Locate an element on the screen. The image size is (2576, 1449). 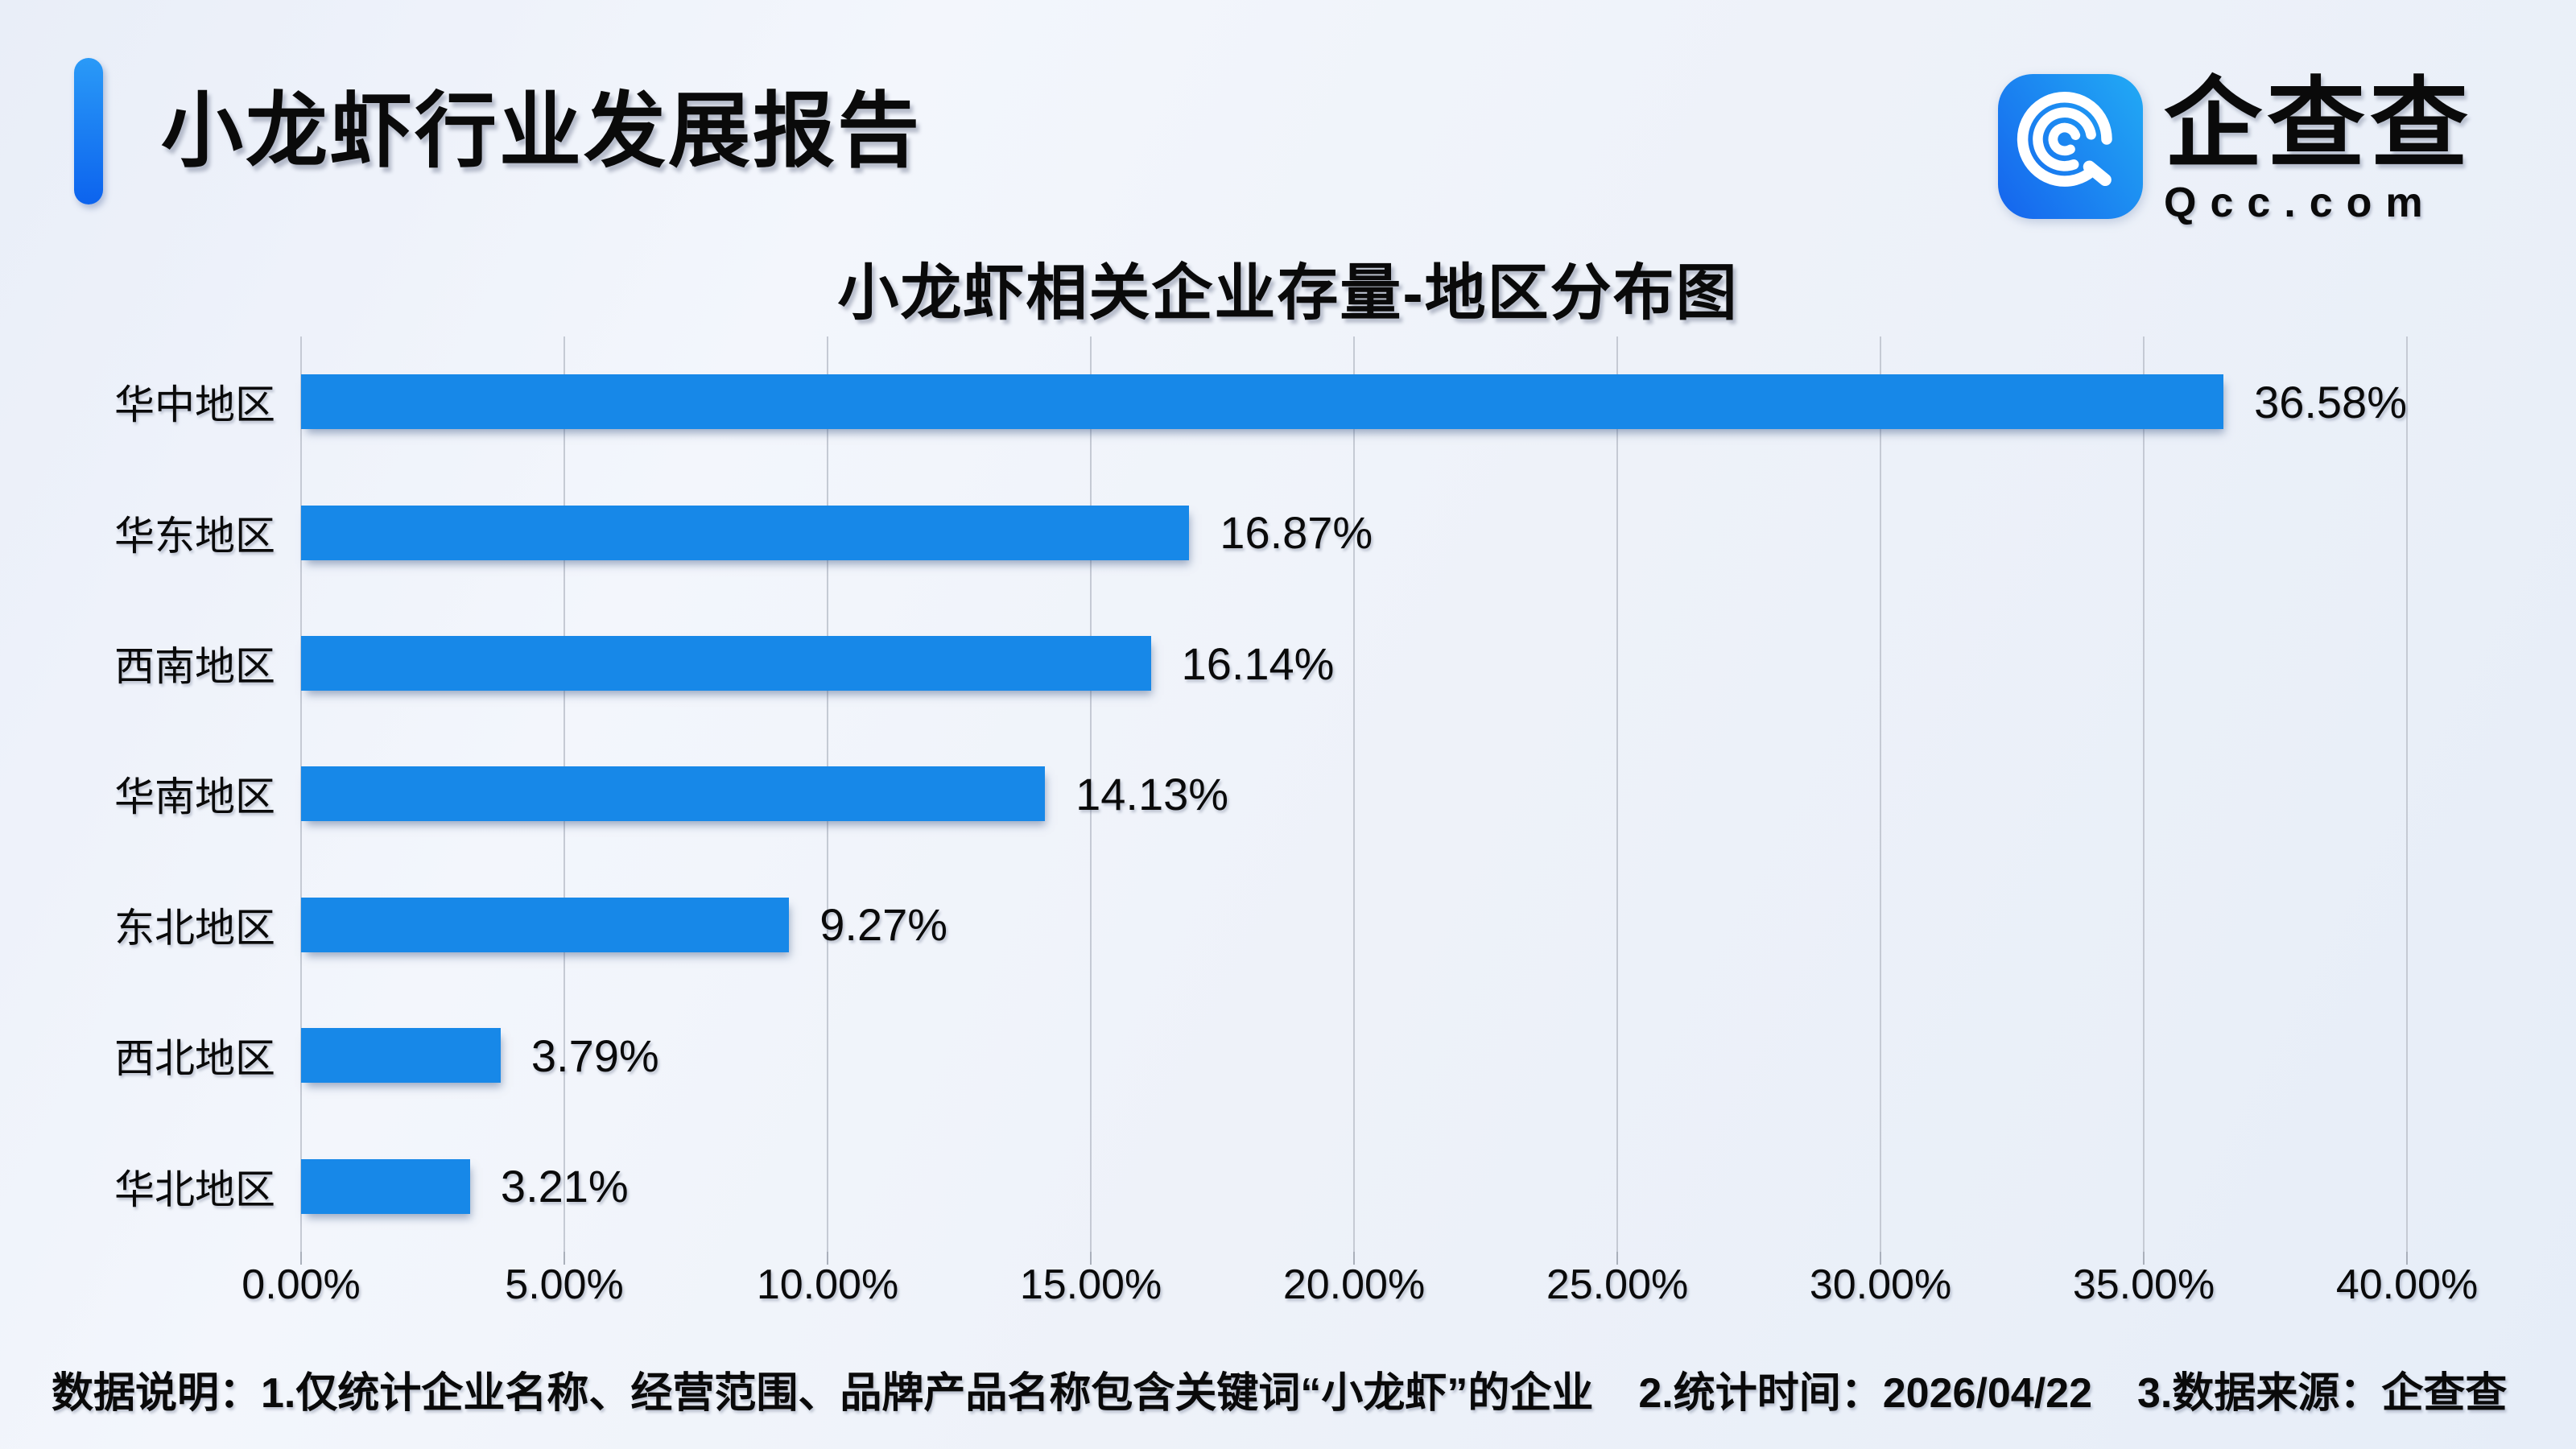
bar-value-label: 36.58% is located at coordinates (2330, 401).